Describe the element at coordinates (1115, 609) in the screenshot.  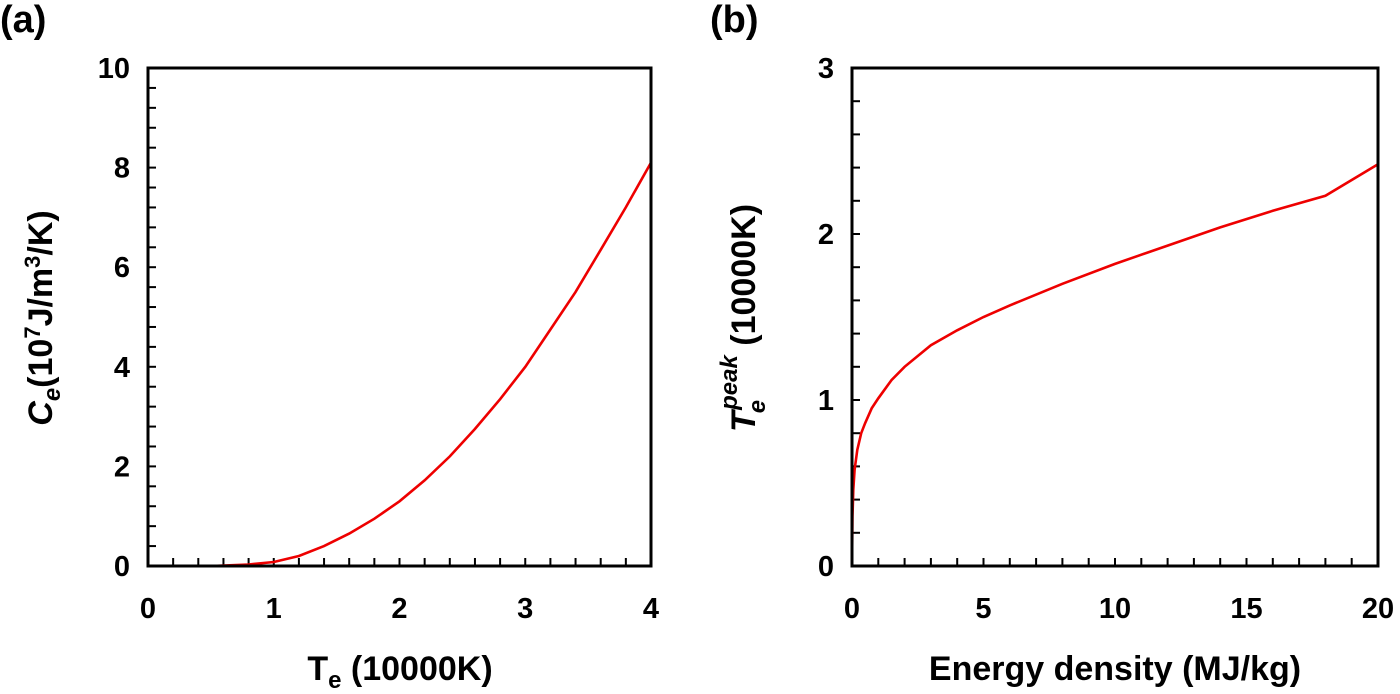
I see `x-tick-label: 10` at that location.